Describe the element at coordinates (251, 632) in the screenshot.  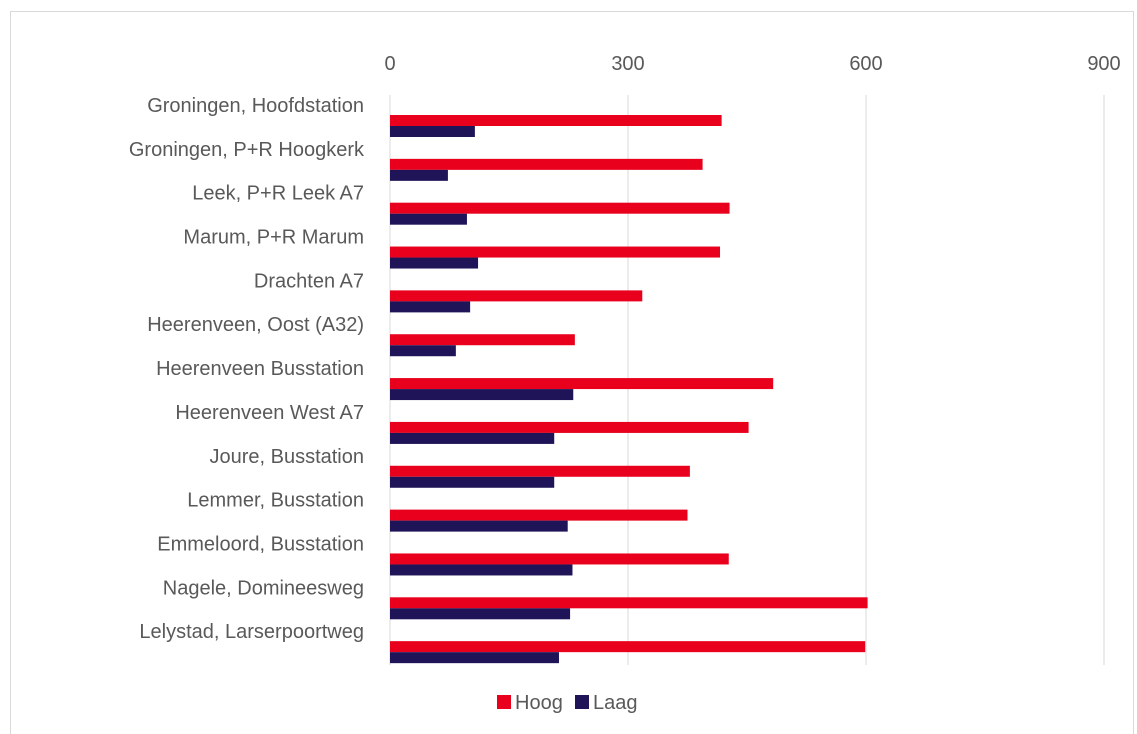
I see `category-label: Lelystad, Larserpoortweg` at that location.